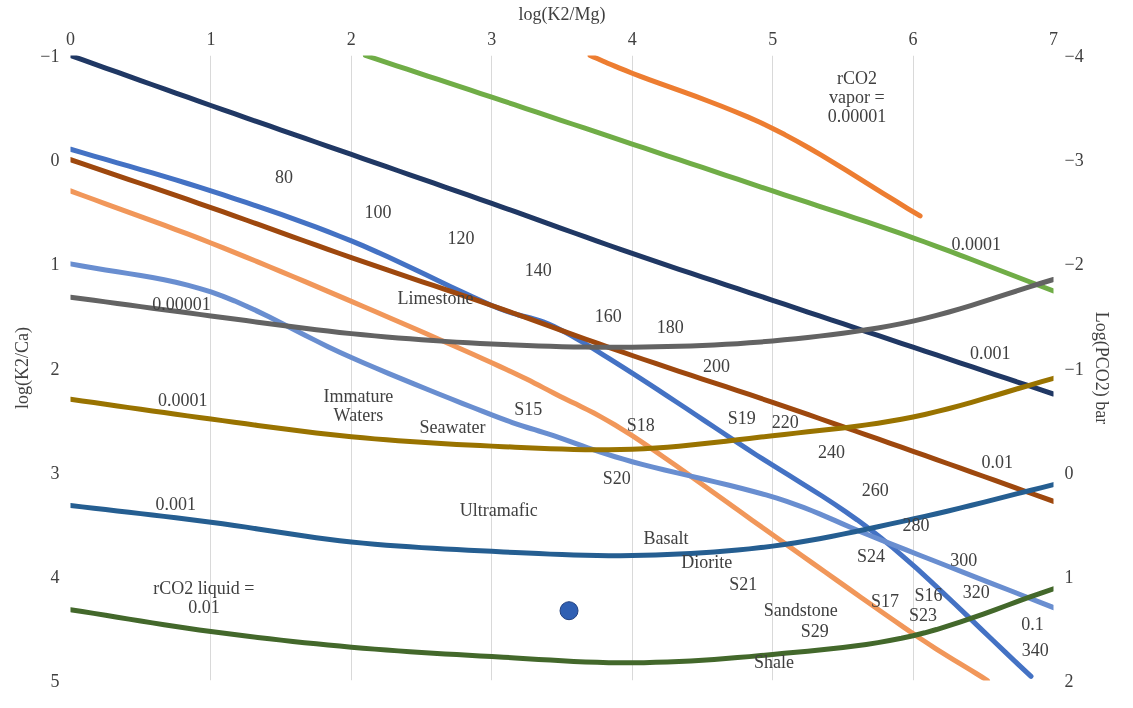 Image resolution: width=1133 pixels, height=708 pixels. Describe the element at coordinates (1035, 649) in the screenshot. I see `annotation: 340` at that location.